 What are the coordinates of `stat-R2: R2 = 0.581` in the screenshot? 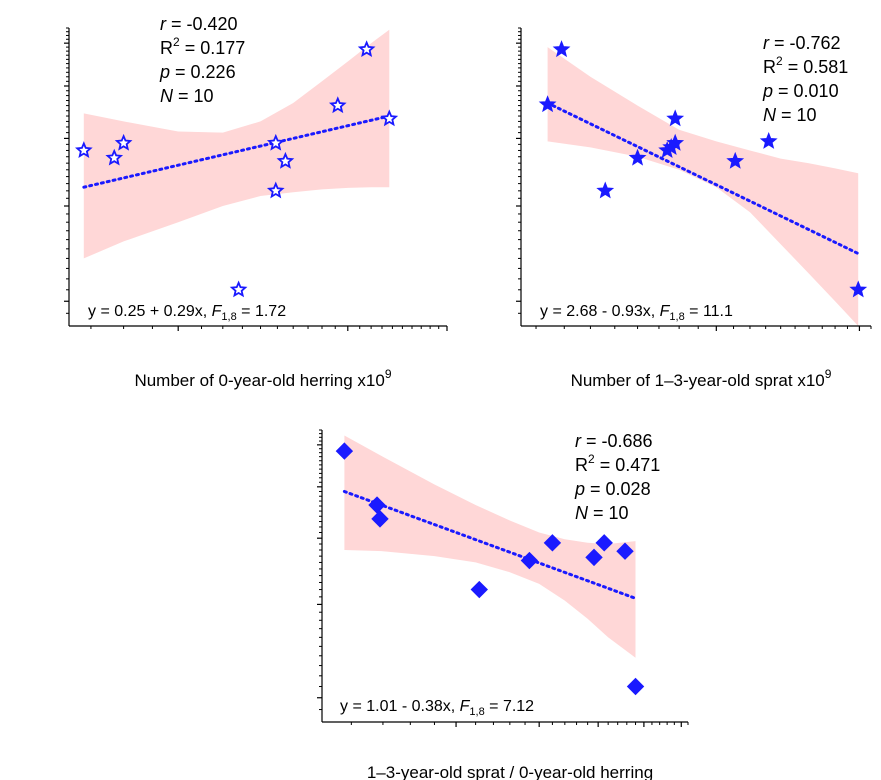 It's located at (805, 65).